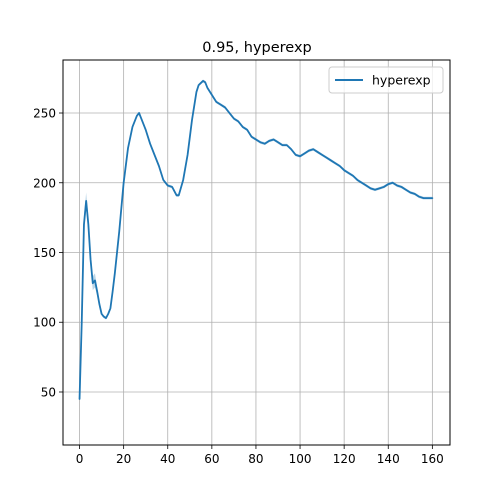  Describe the element at coordinates (401, 80) in the screenshot. I see `legend-label-hyperexp: hyperexp` at that location.